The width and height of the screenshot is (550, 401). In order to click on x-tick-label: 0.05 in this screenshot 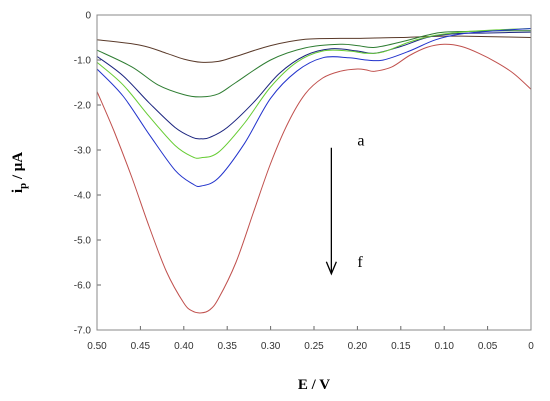, I will do `click(488, 346)`.